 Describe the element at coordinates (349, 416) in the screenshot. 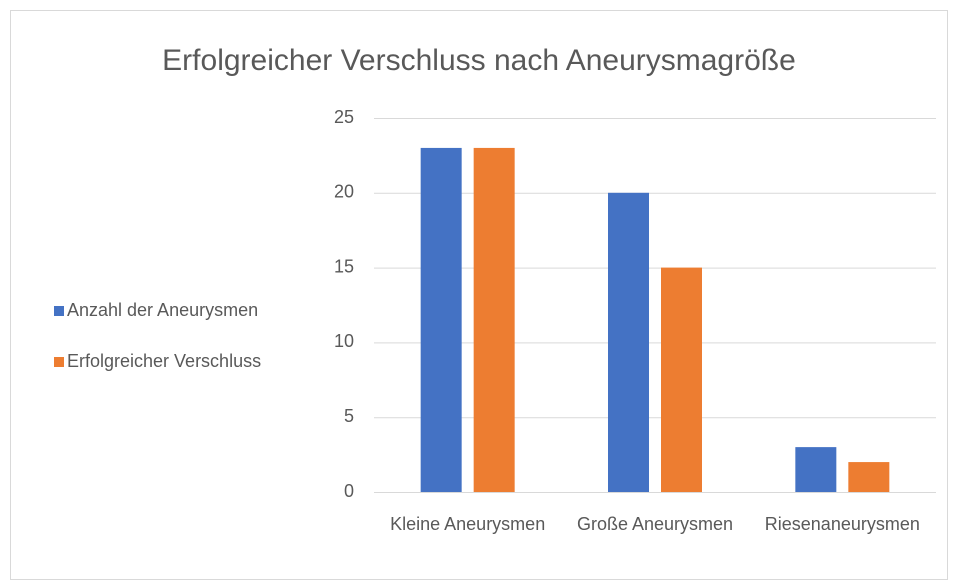

I see `y-tick-label: 5` at that location.